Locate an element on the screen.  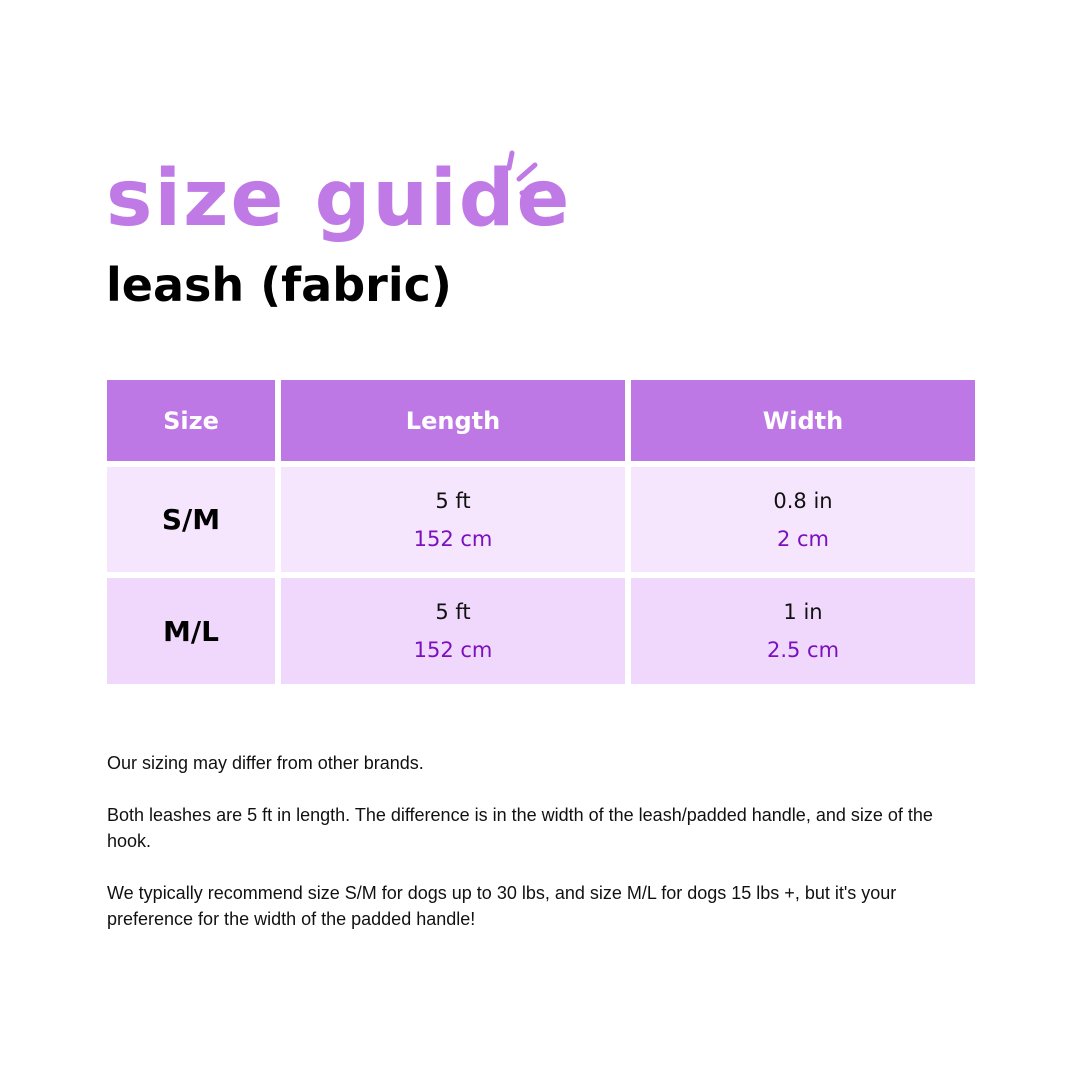
sparkle-icon is located at coordinates (527, 173).